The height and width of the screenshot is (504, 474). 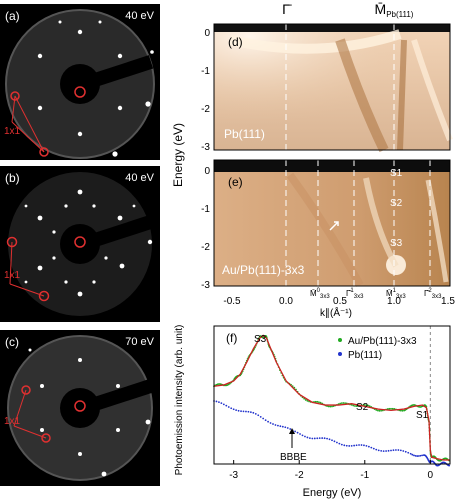 What do you see at coordinates (205, 109) in the screenshot?
I see `ytick-d-2: -2` at bounding box center [205, 109].